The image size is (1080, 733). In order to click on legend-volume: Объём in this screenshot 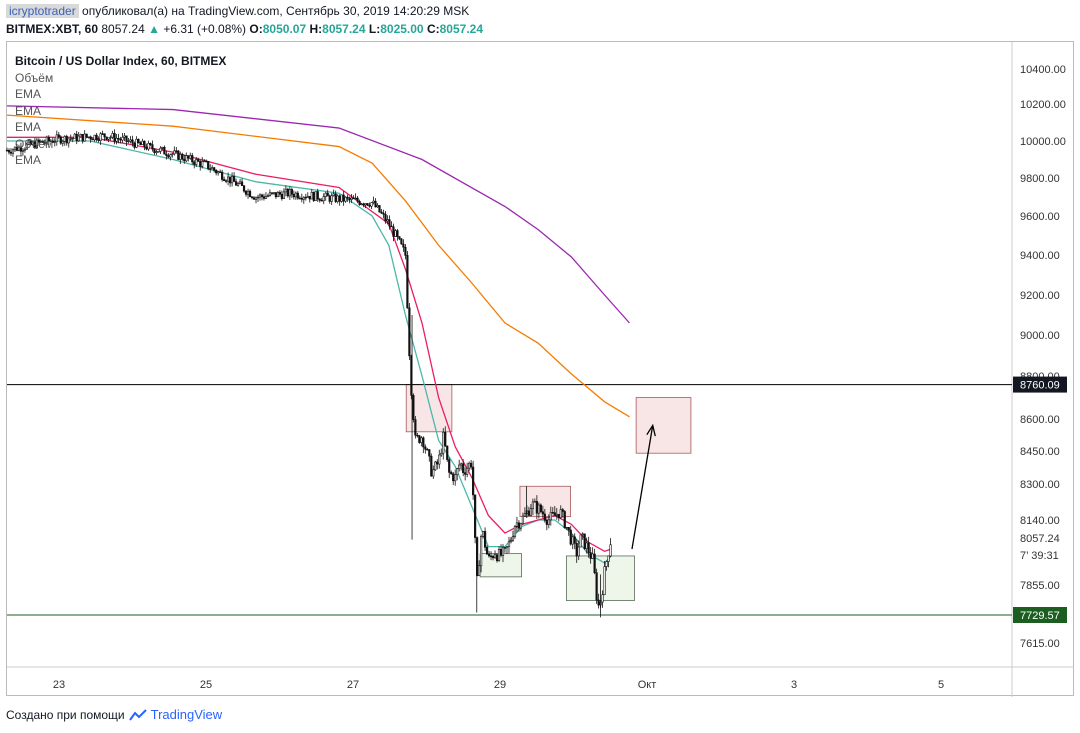, I will do `click(34, 77)`.